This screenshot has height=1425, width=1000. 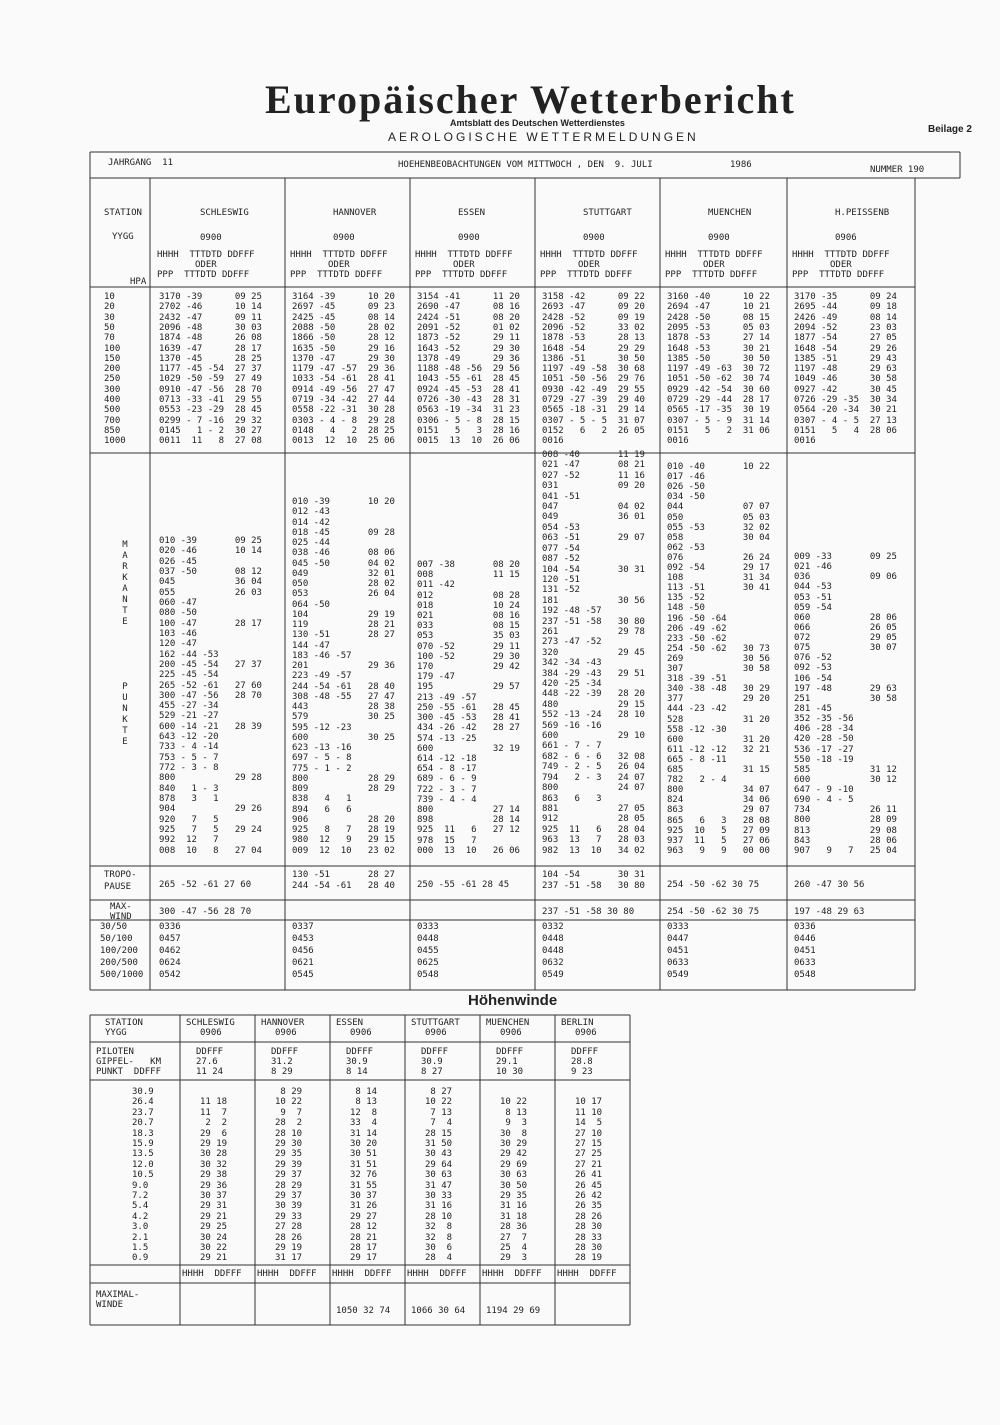 I want to click on main-level: 0145 1 - 2 30 27, so click(x=210, y=430).